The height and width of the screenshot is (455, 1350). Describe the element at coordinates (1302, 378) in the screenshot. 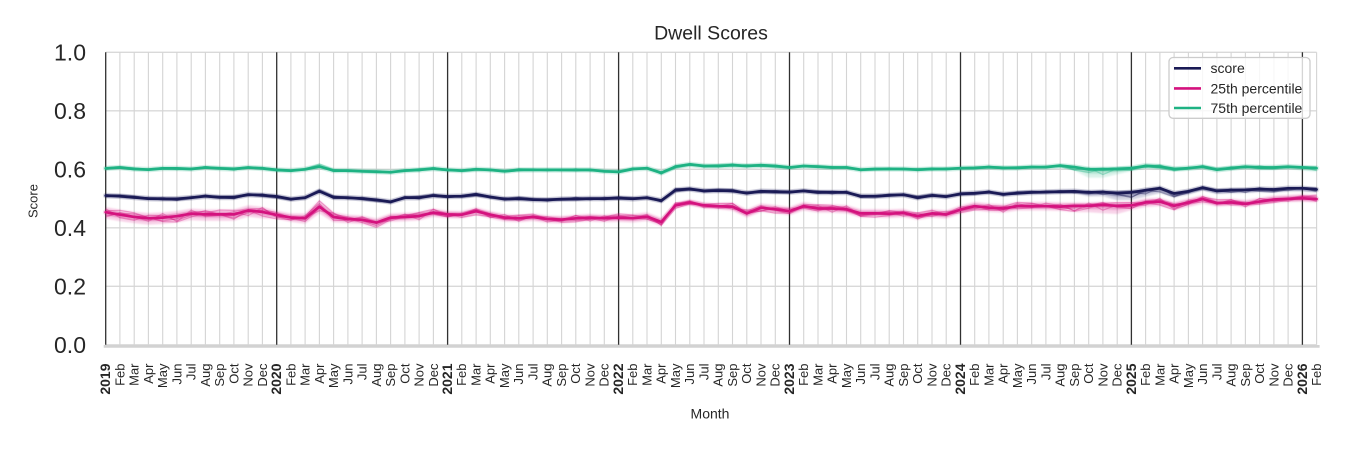

I see `svg-text: 2026` at that location.